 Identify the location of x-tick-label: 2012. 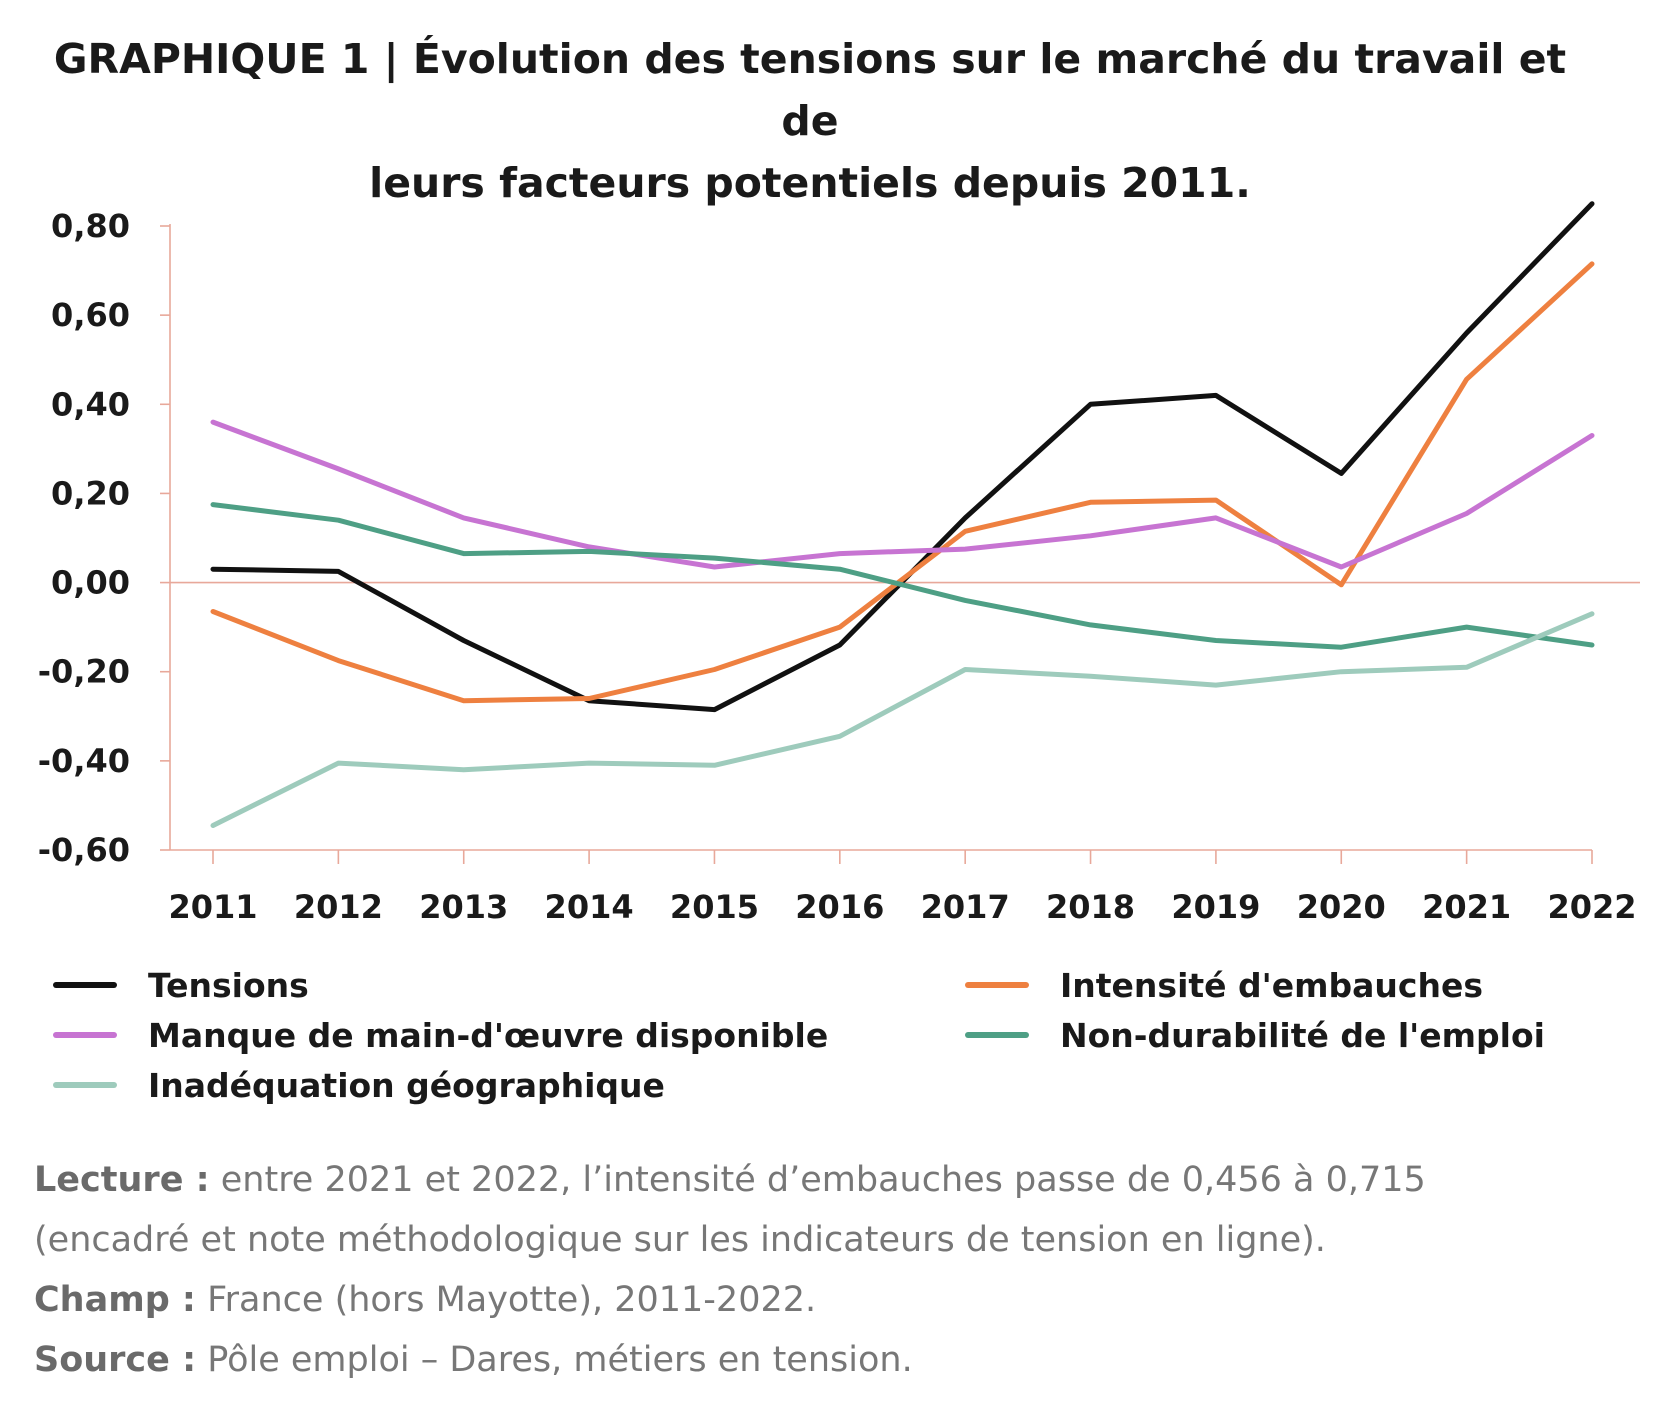
(338, 907).